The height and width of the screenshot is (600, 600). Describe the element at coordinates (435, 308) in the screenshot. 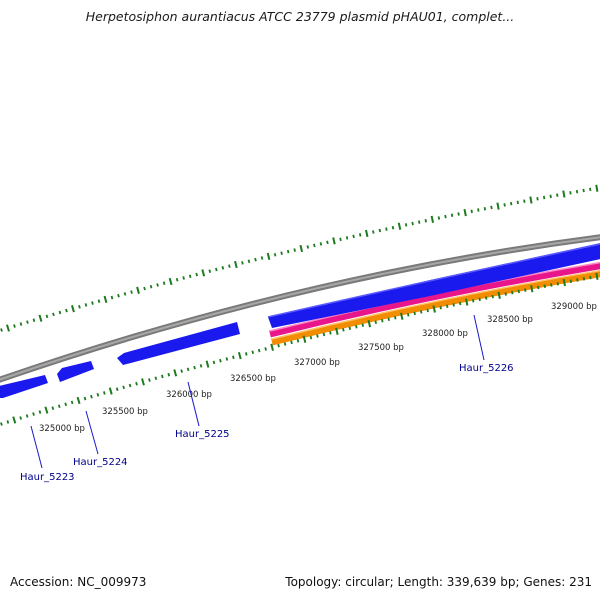

I see `orange-feature-track` at that location.